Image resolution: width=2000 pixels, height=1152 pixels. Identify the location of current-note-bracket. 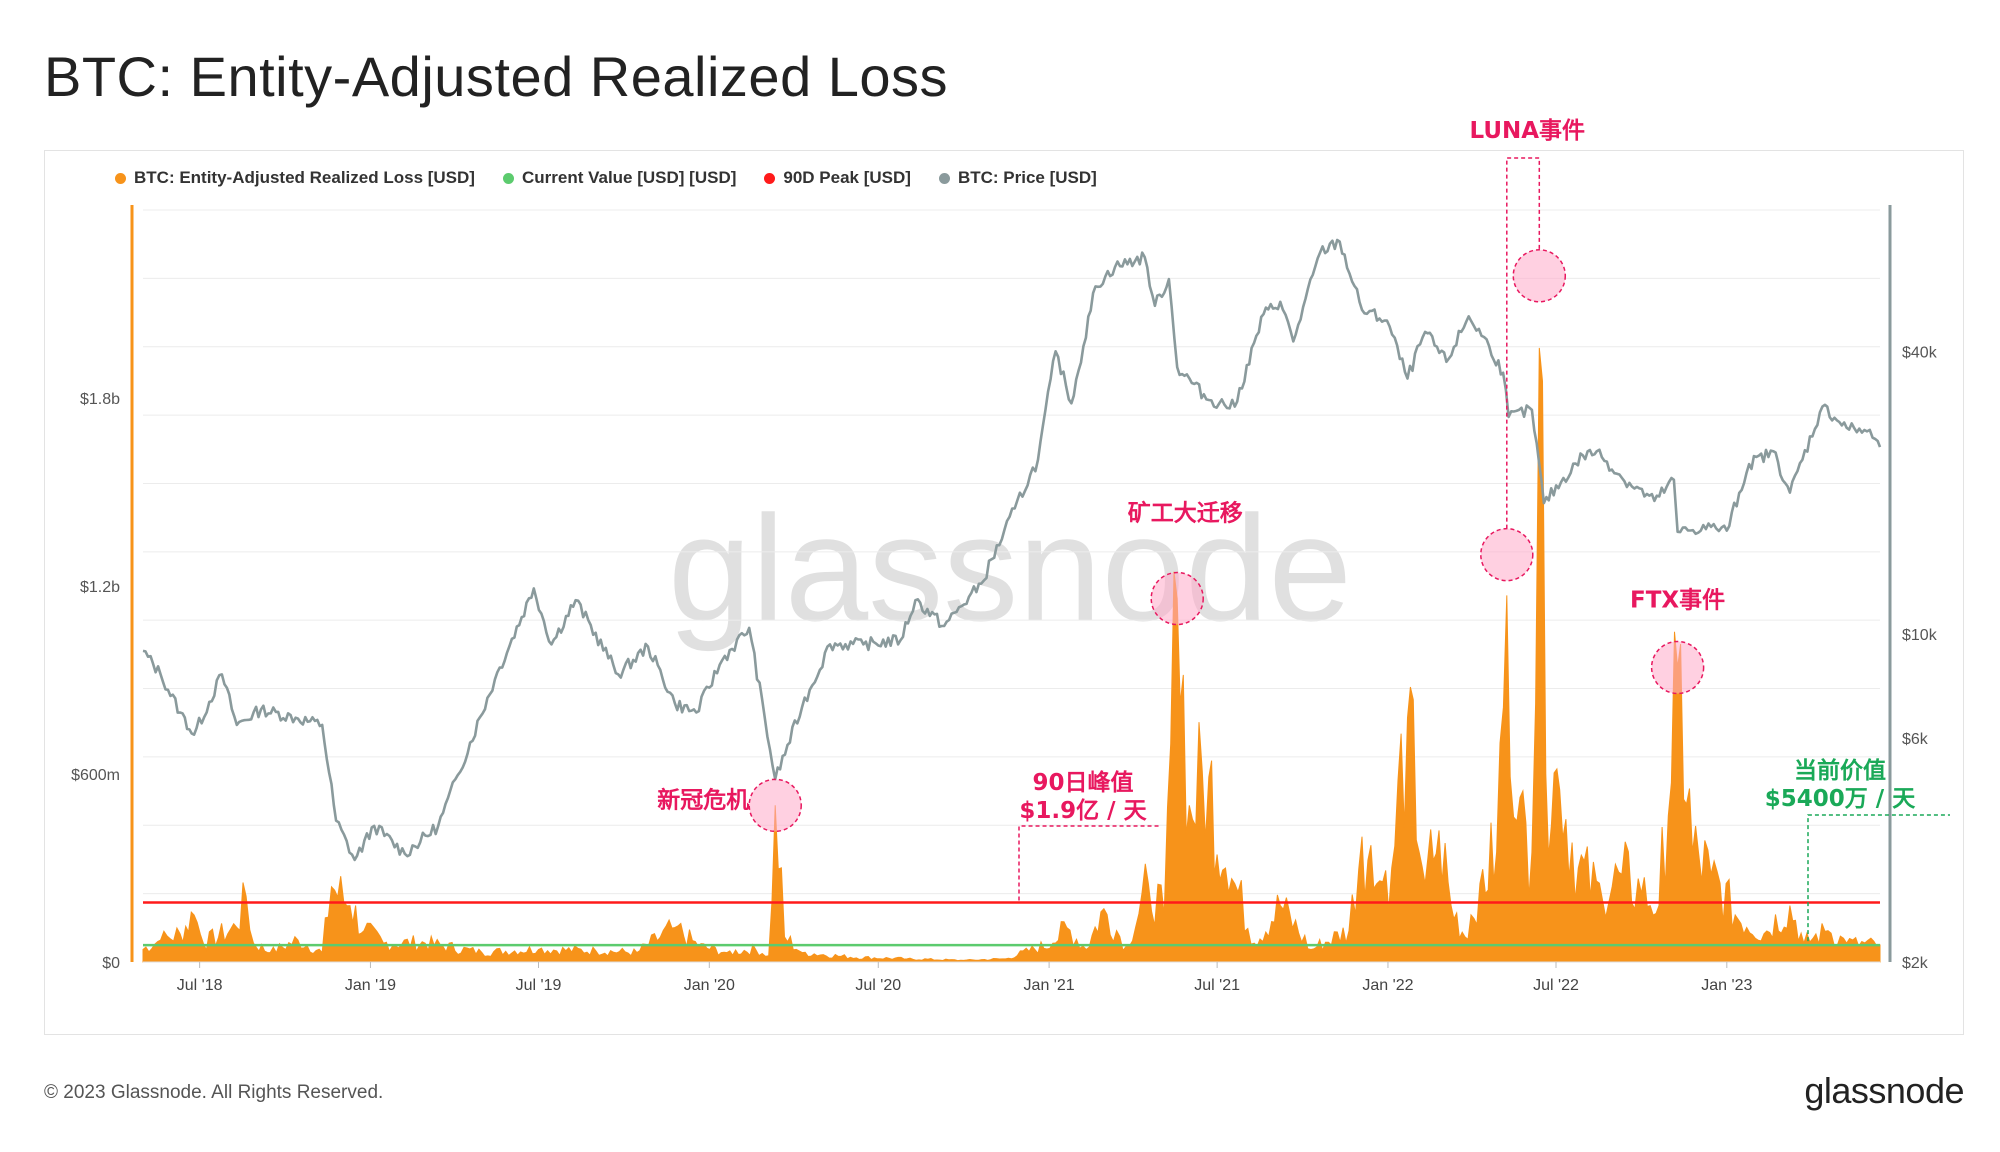
(1878, 878).